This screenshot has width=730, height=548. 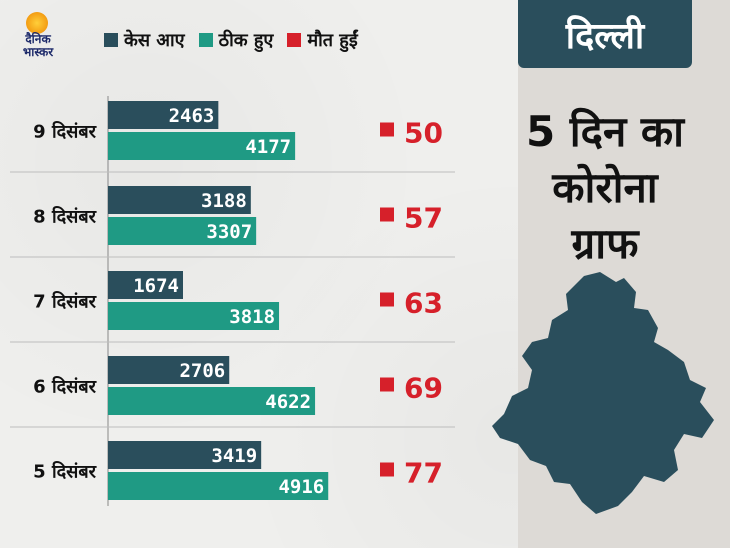 I want to click on legend-swatch-cases, so click(x=111, y=40).